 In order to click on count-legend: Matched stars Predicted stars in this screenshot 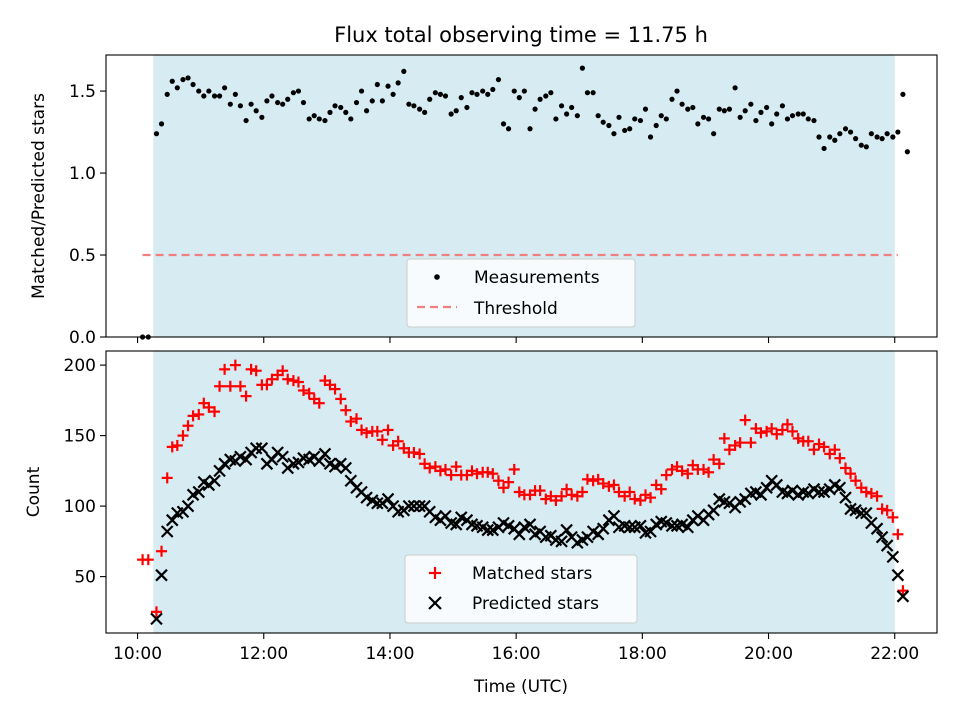, I will do `click(521, 589)`.